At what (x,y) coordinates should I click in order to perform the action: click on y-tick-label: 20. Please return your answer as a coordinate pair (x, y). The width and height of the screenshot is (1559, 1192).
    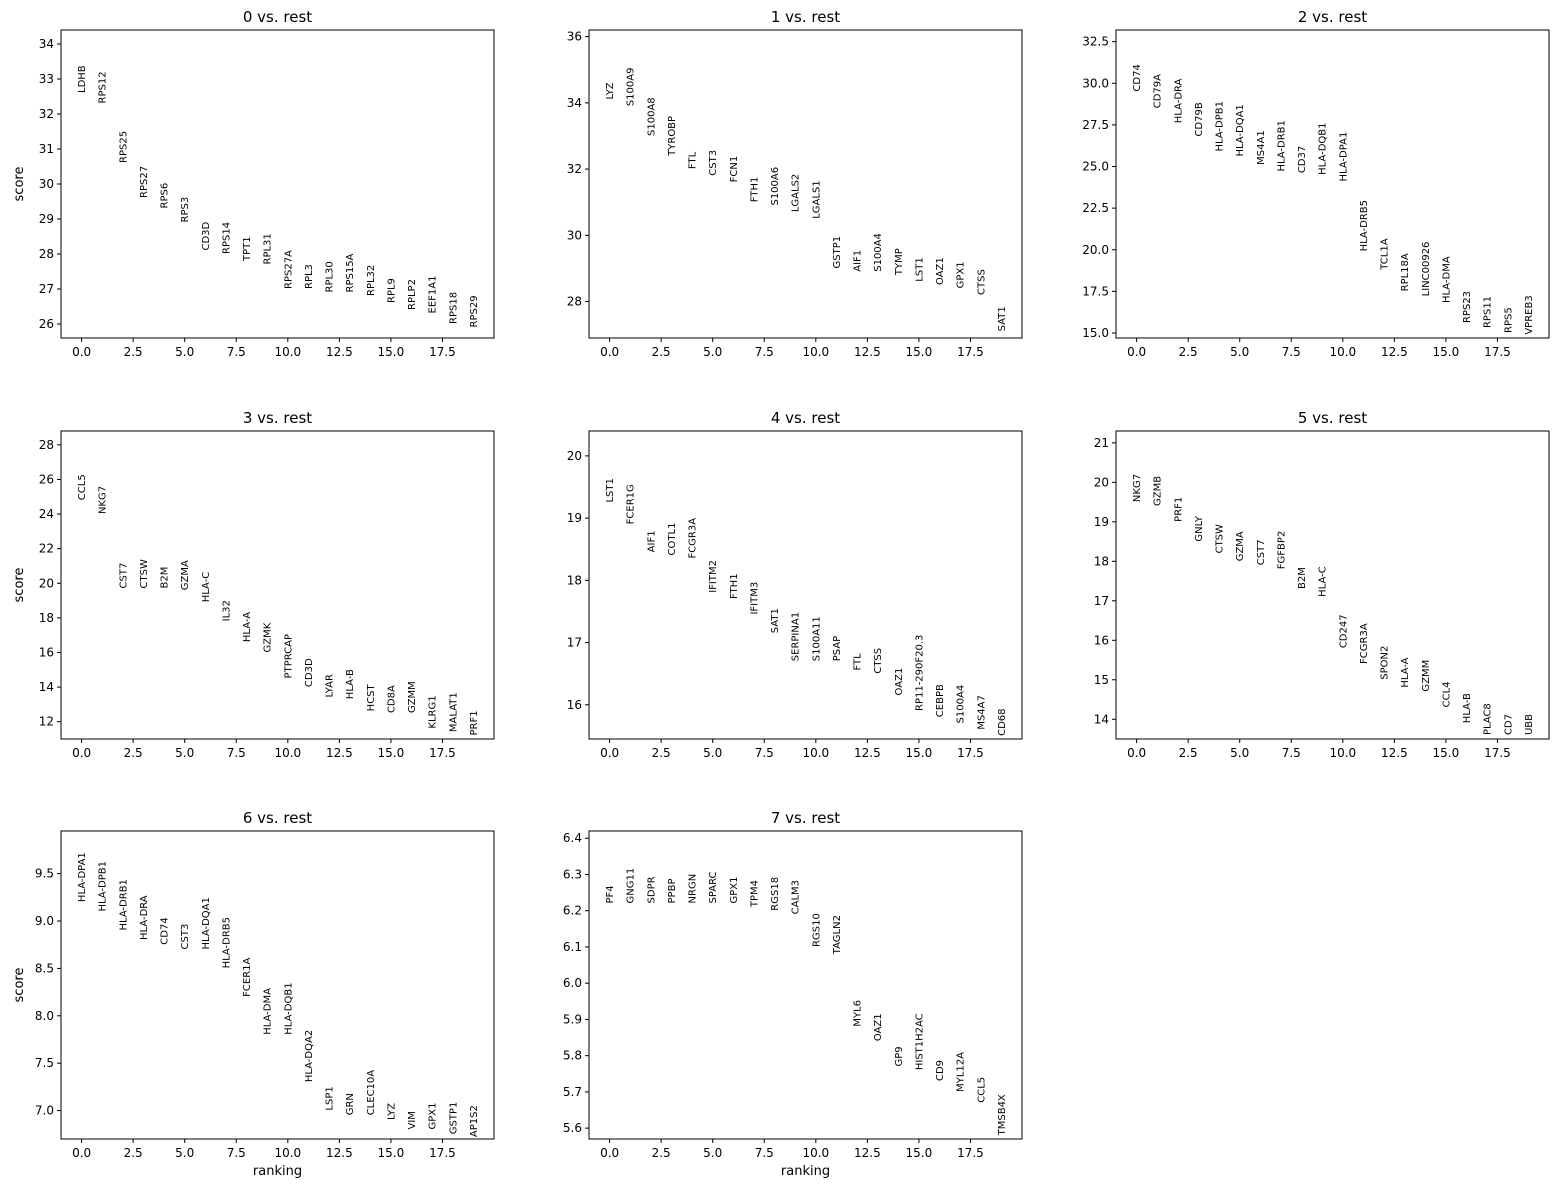
    Looking at the image, I should click on (1101, 482).